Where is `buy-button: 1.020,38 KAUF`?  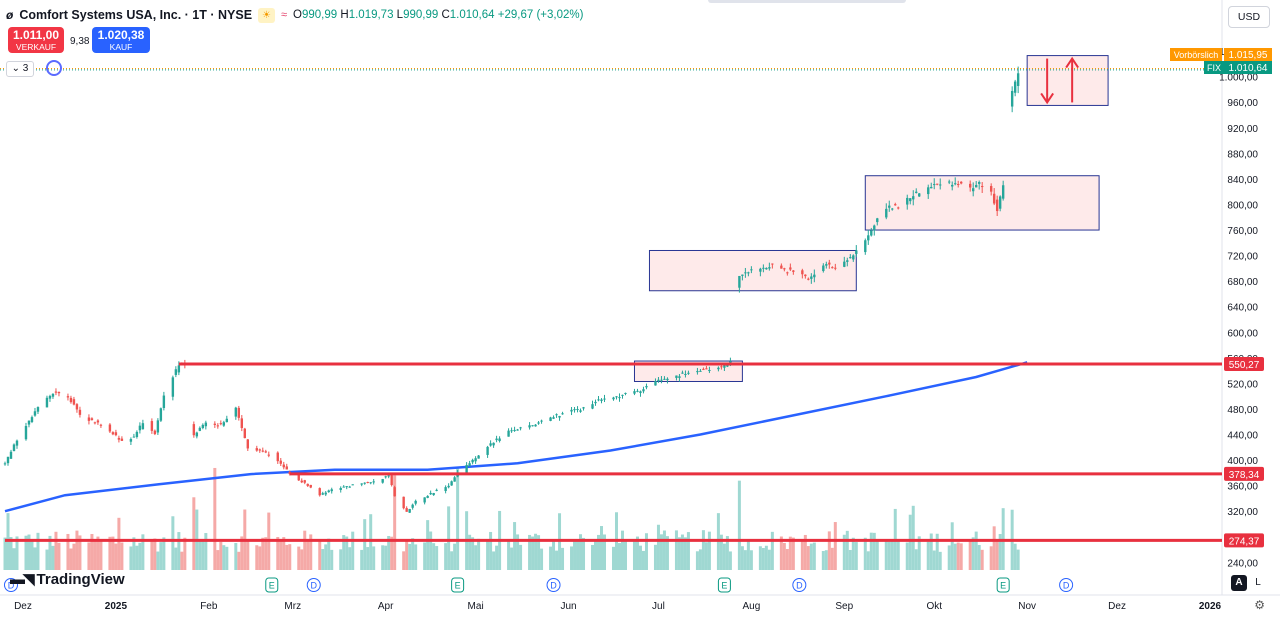
buy-button: 1.020,38 KAUF is located at coordinates (121, 40).